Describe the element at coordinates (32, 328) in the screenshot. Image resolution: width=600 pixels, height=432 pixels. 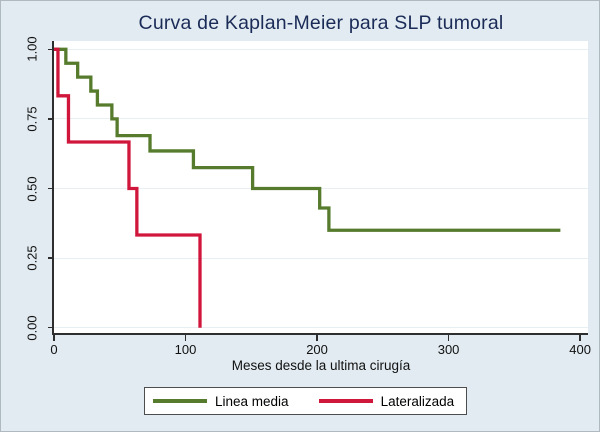
I see `y-tick-label: 0.00` at that location.